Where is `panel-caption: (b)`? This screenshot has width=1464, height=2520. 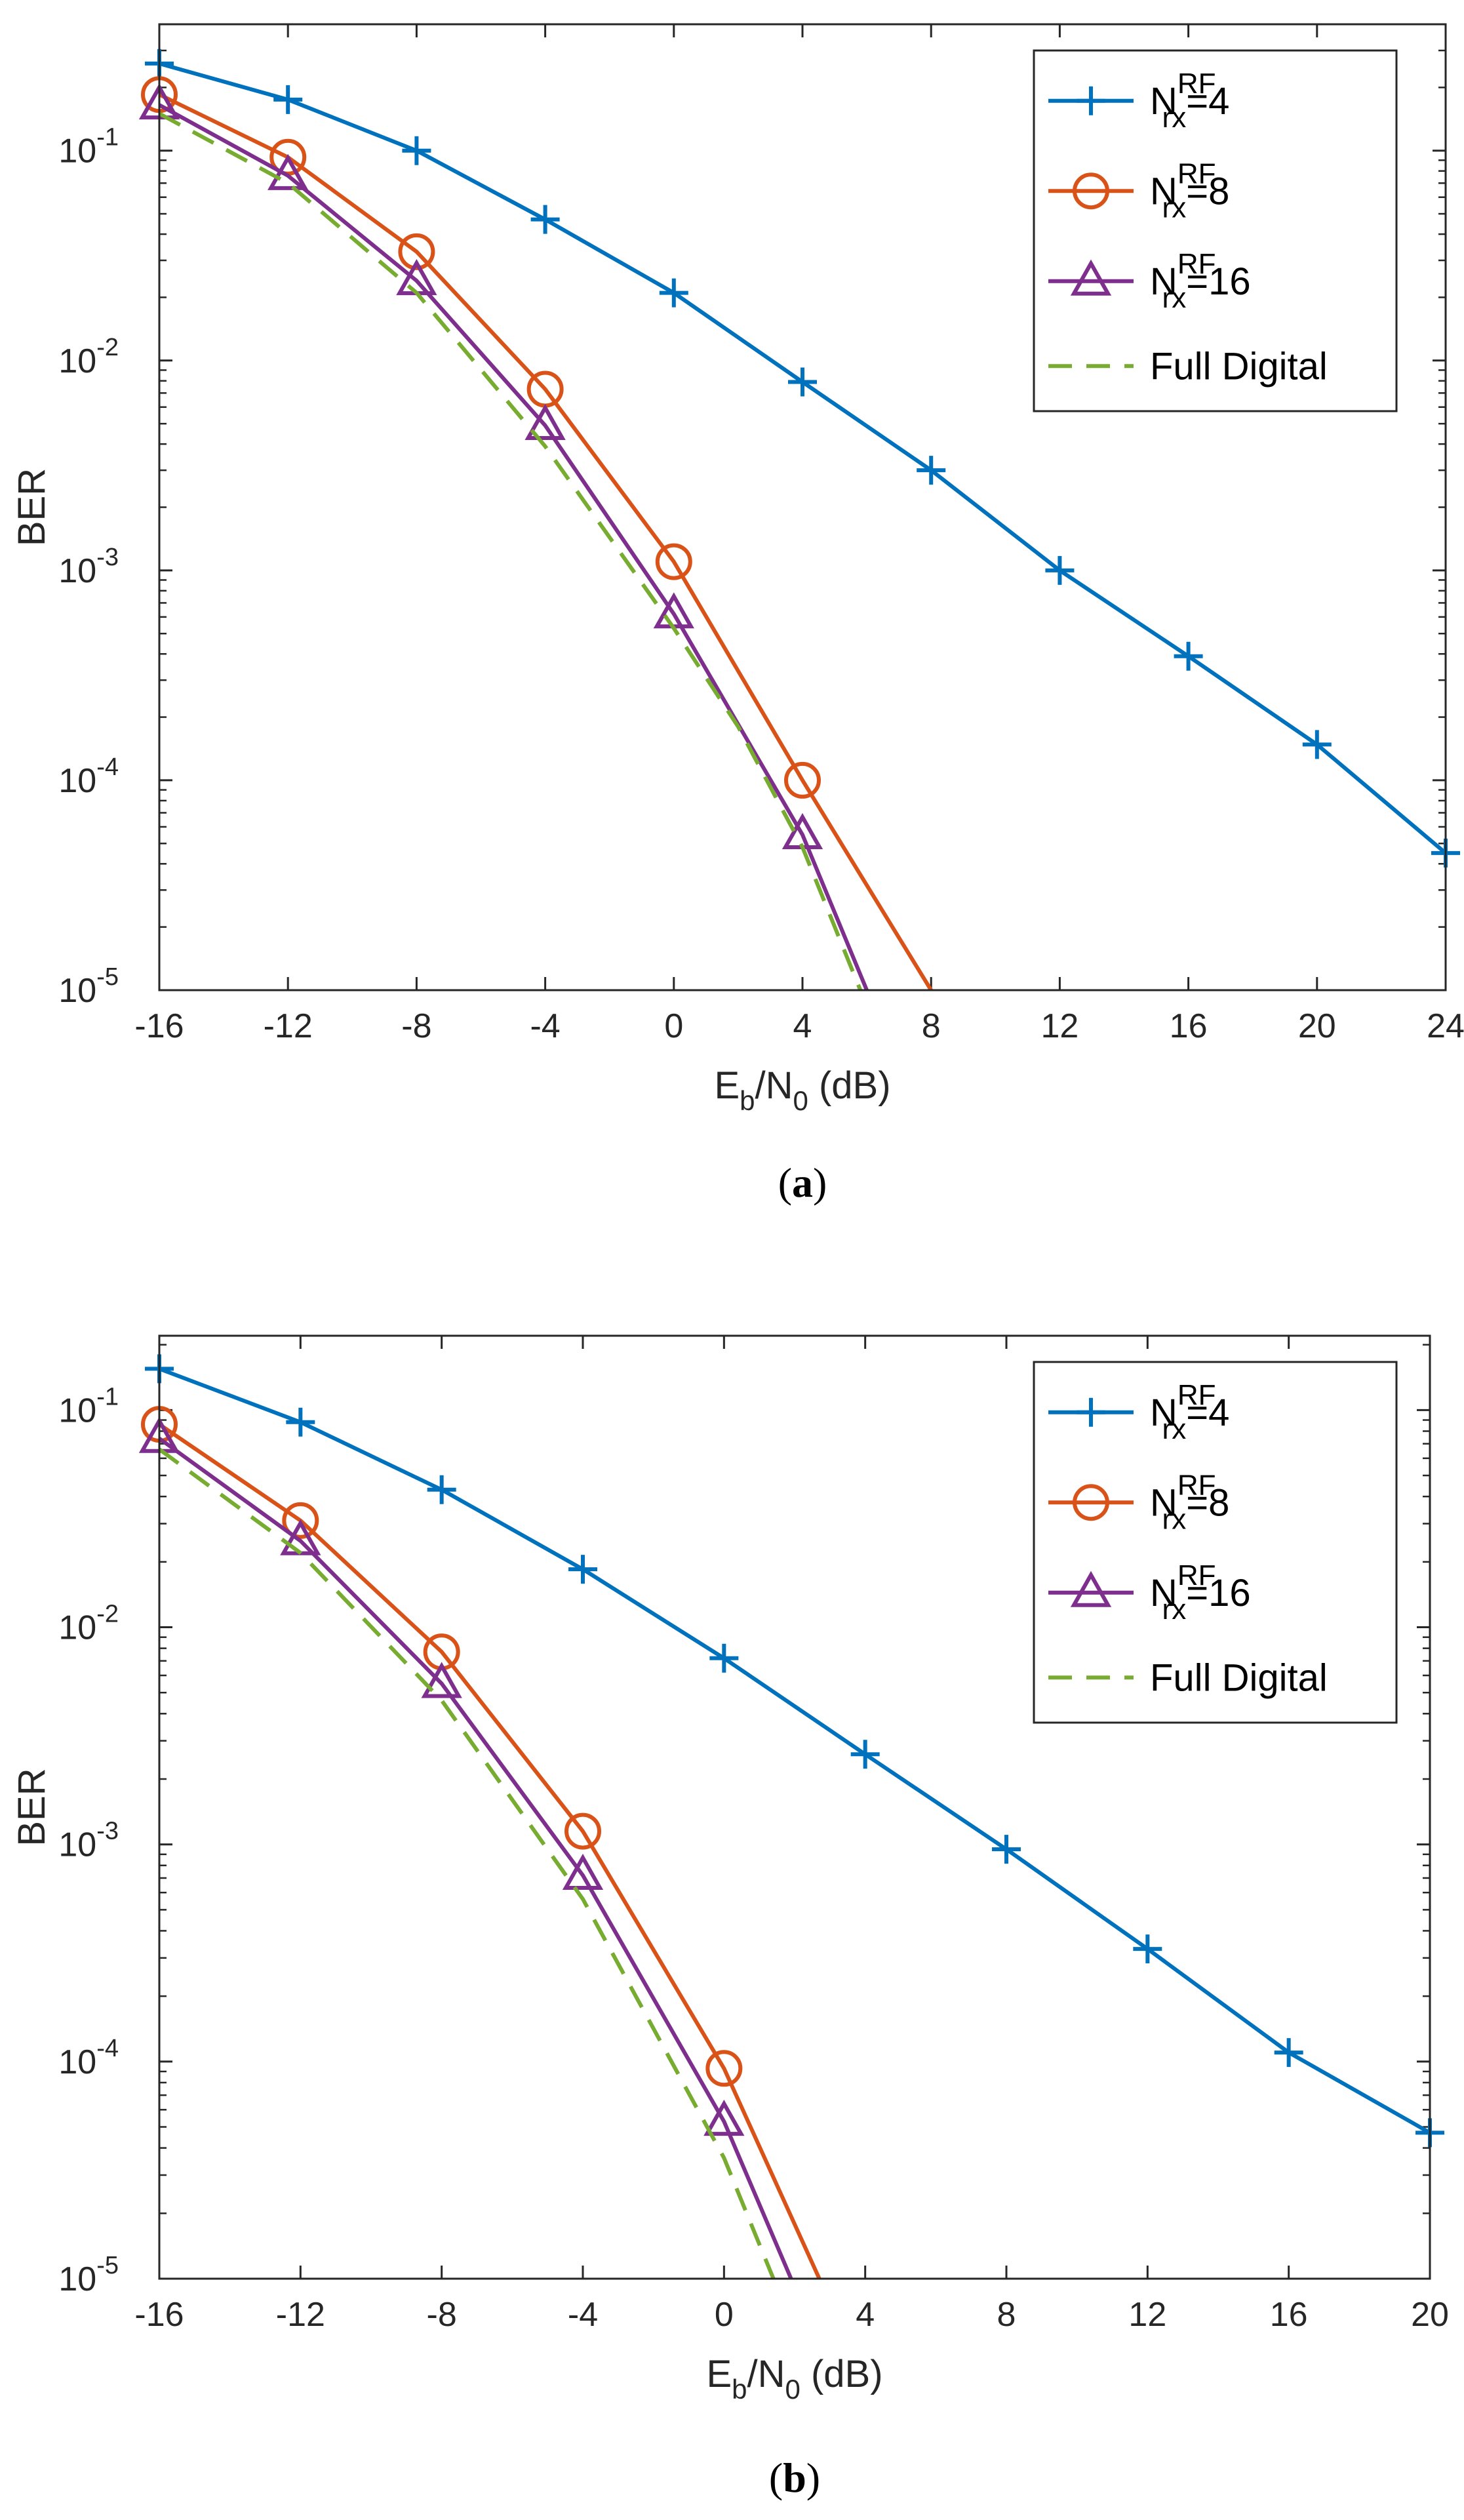 panel-caption: (b) is located at coordinates (795, 2477).